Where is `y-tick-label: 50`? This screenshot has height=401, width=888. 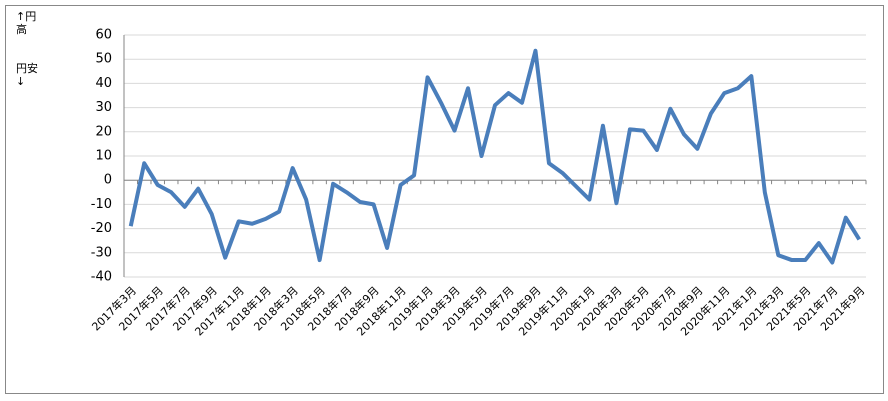
y-tick-label: 50 is located at coordinates (103, 59).